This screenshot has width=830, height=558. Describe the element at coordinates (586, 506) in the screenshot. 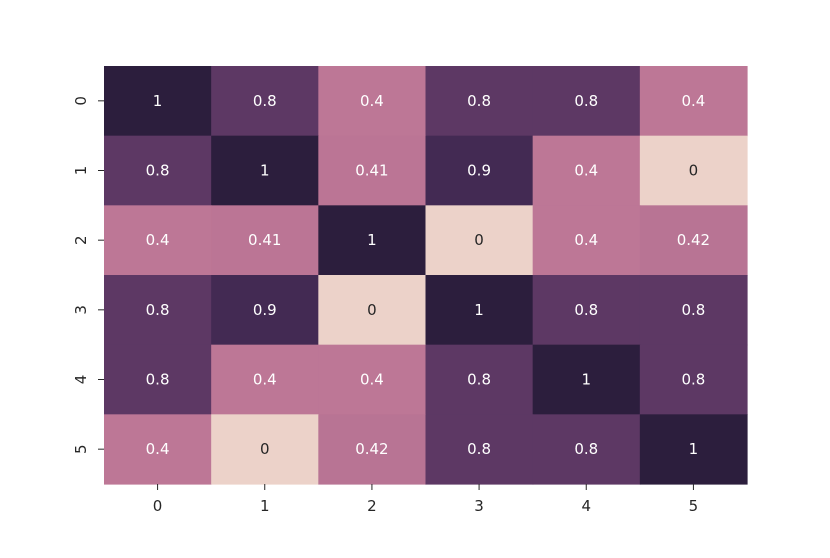

I see `x-tick-label: 4` at that location.